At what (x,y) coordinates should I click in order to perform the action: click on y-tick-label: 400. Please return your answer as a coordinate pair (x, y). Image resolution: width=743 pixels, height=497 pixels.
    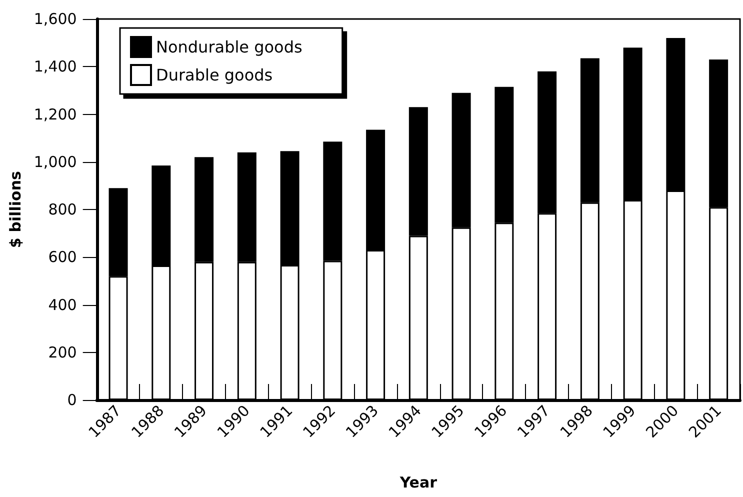
    Looking at the image, I should click on (62, 305).